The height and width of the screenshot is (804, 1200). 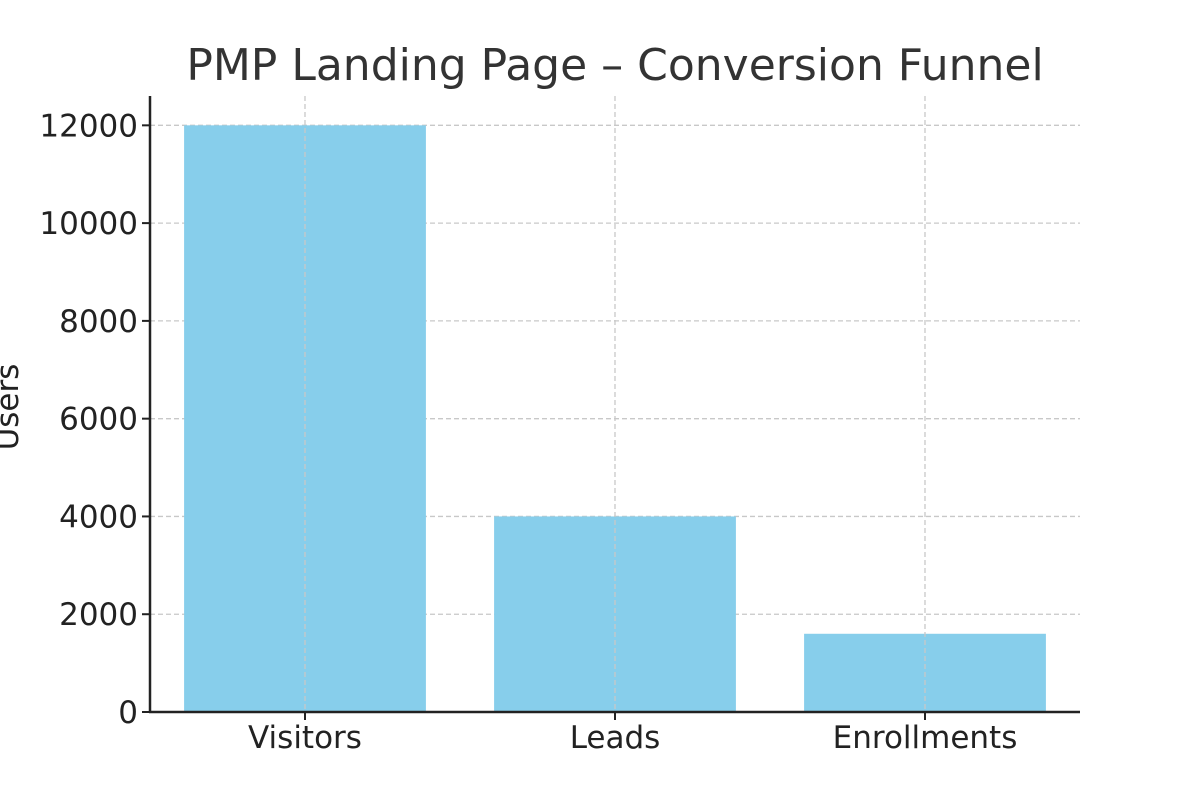 I want to click on y-tick-label: 8000, so click(x=98, y=322).